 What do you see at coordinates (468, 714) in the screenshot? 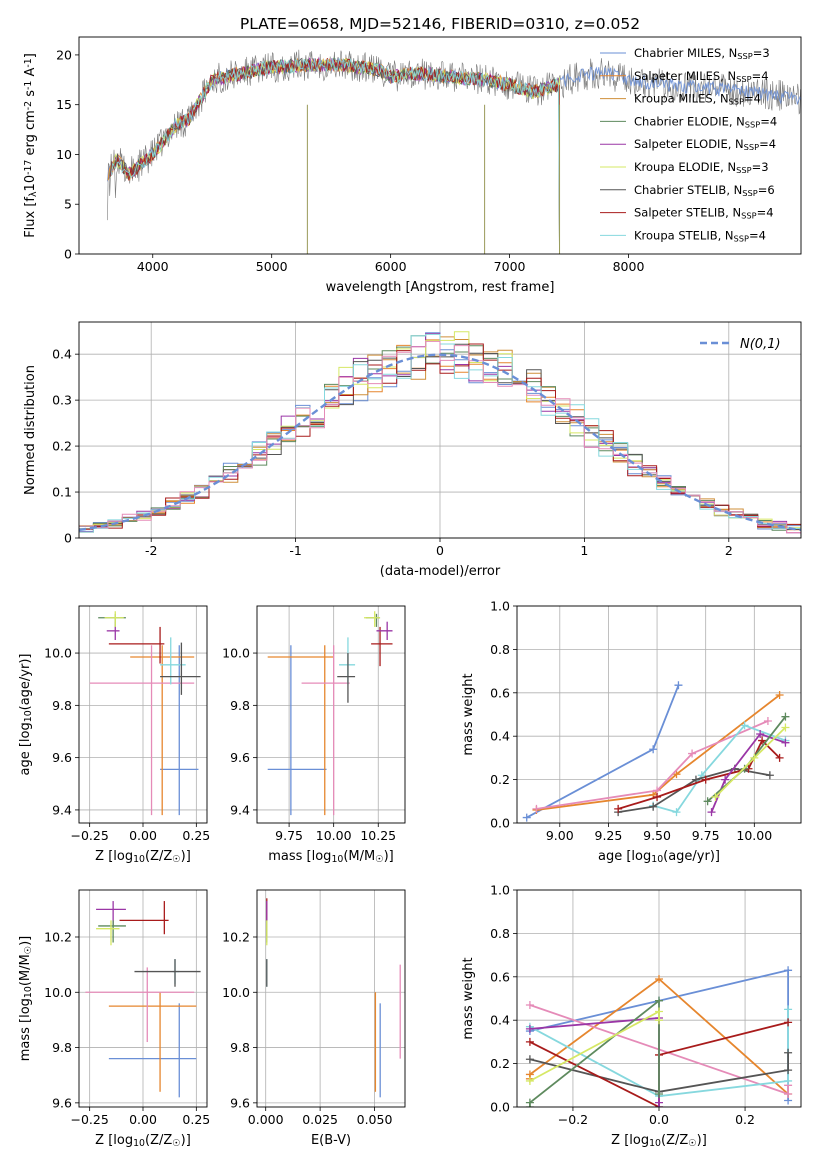
I see `y-axis-label: mass weight` at bounding box center [468, 714].